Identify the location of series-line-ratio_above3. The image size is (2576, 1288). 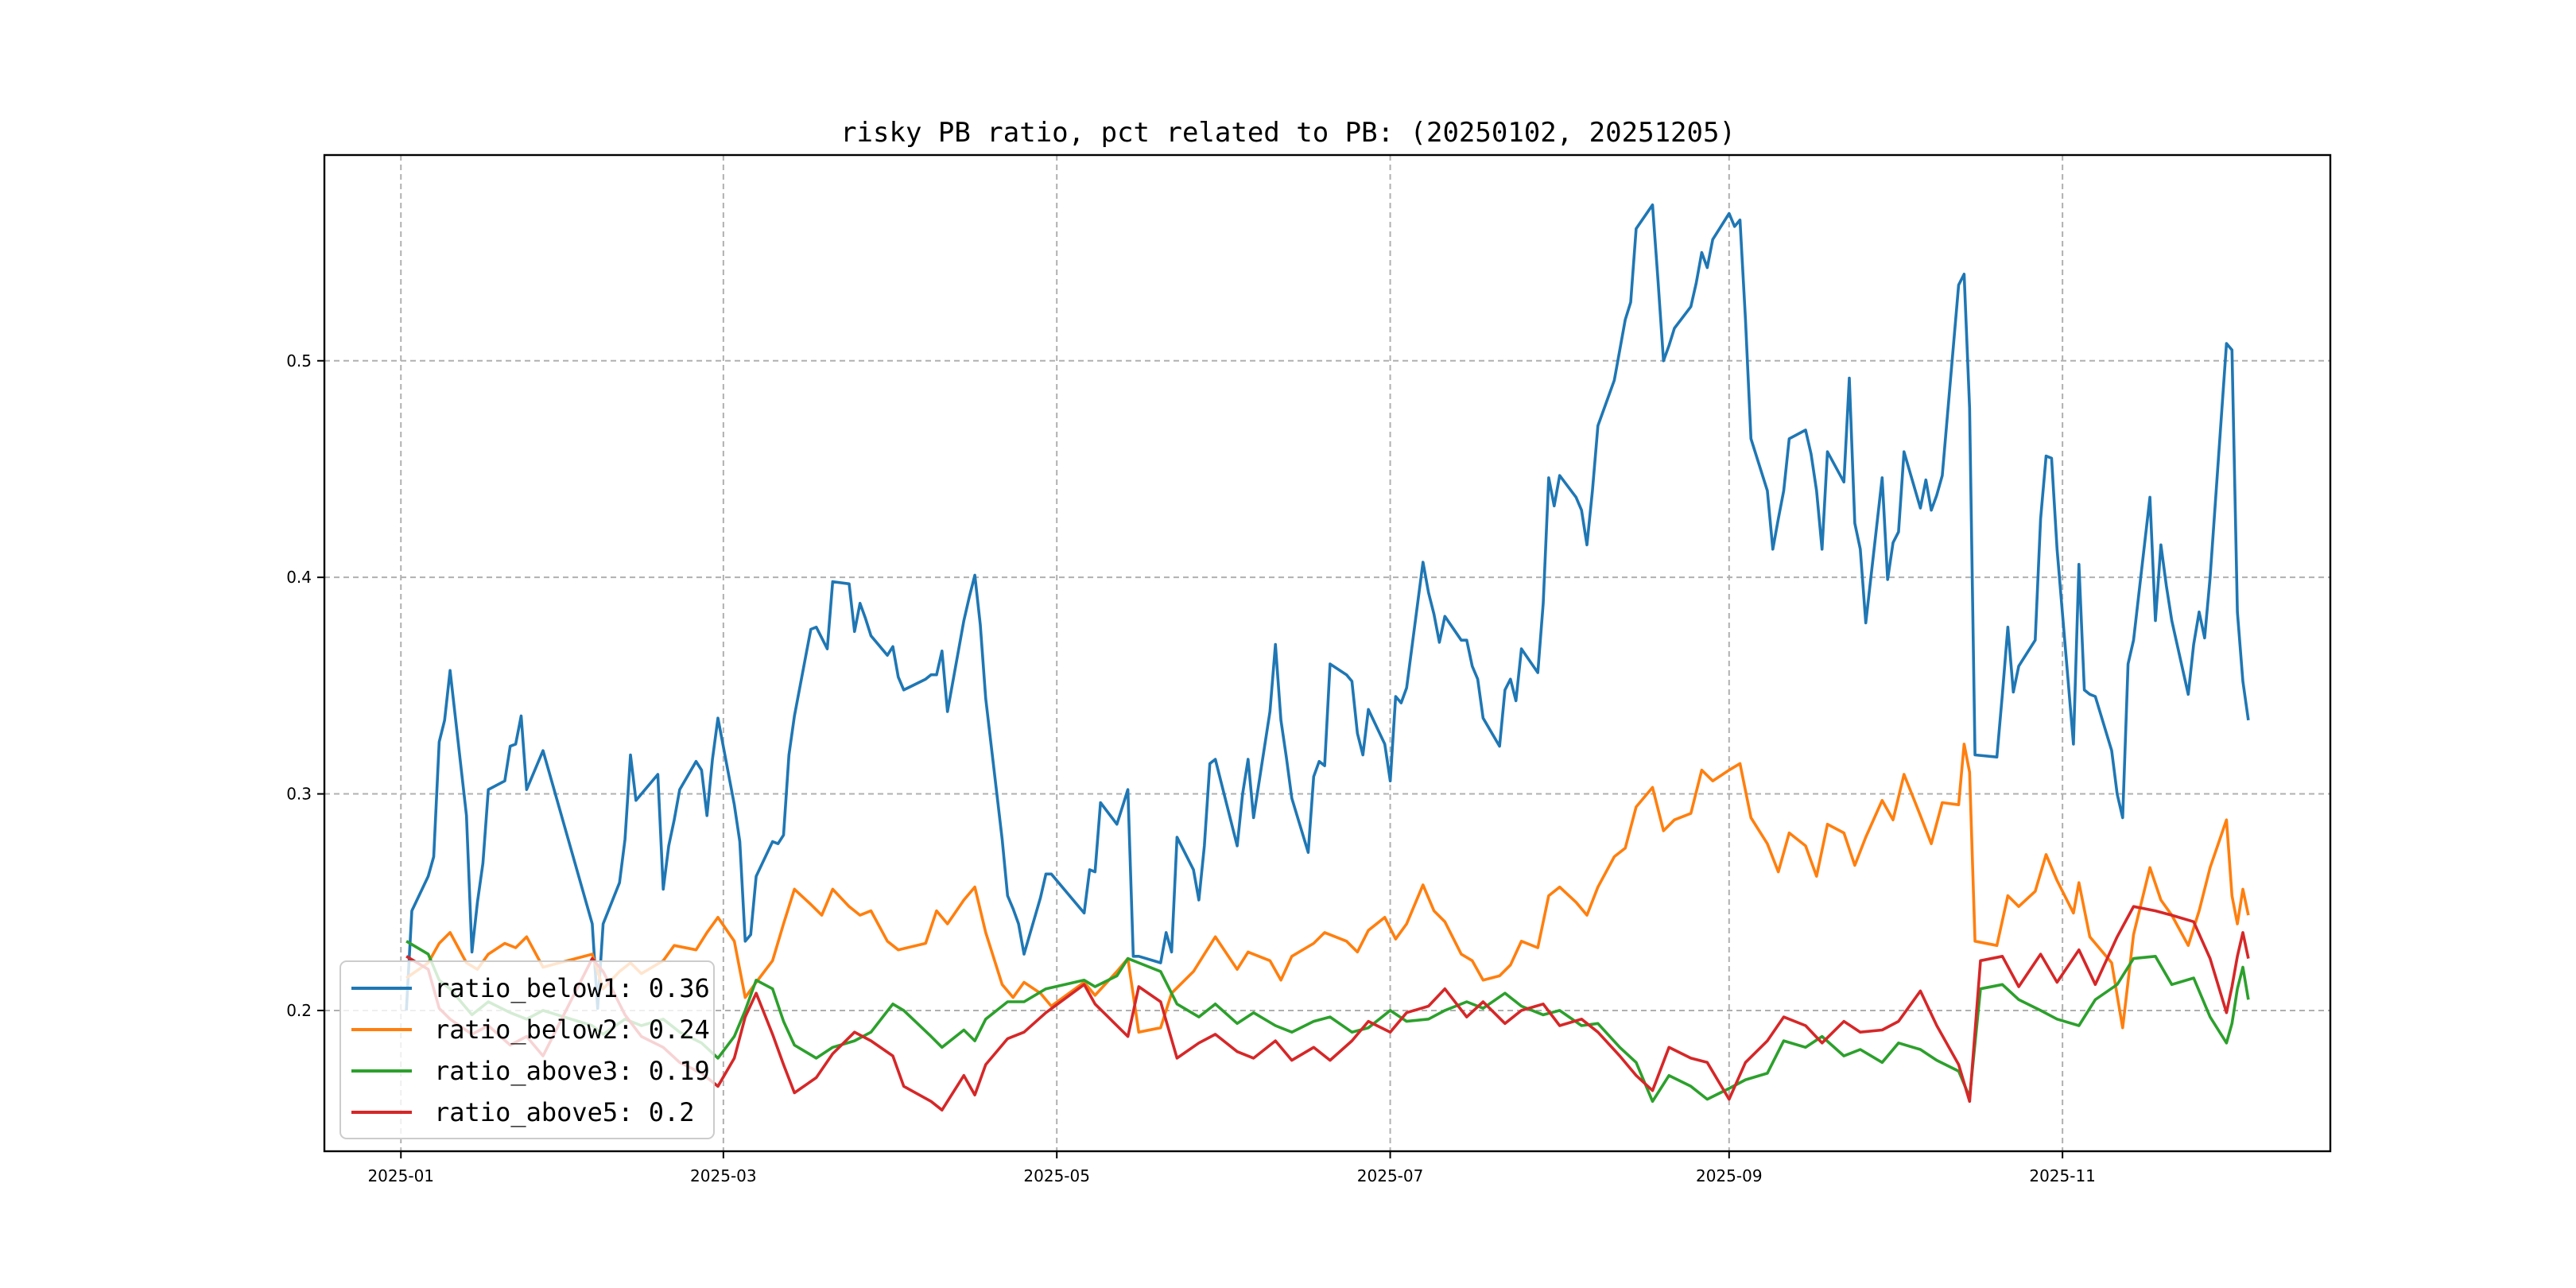
(1328, 1022).